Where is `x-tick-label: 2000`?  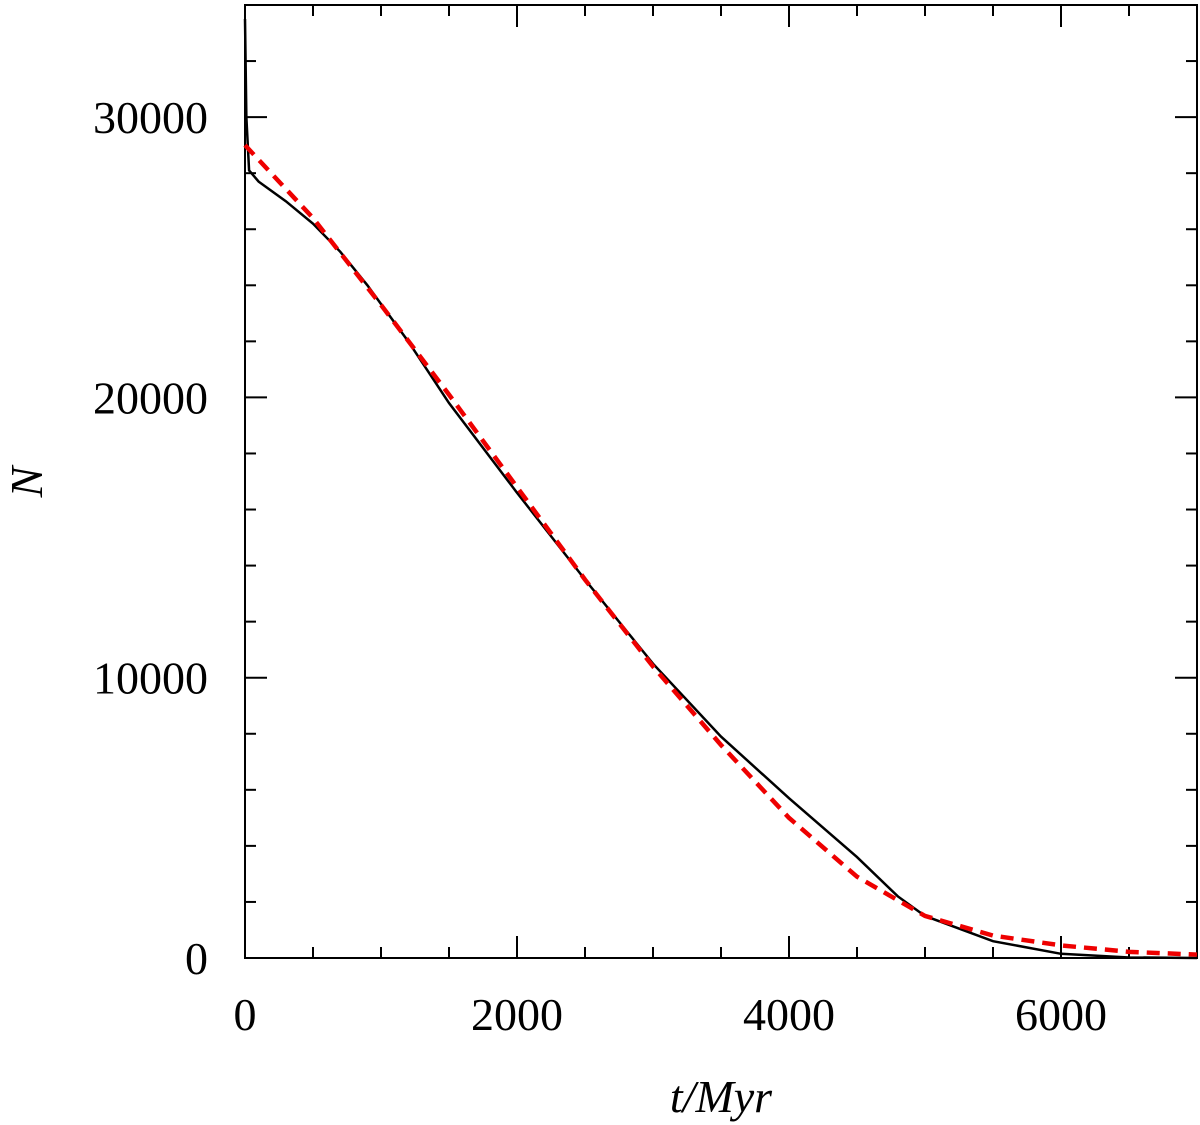 x-tick-label: 2000 is located at coordinates (517, 1014).